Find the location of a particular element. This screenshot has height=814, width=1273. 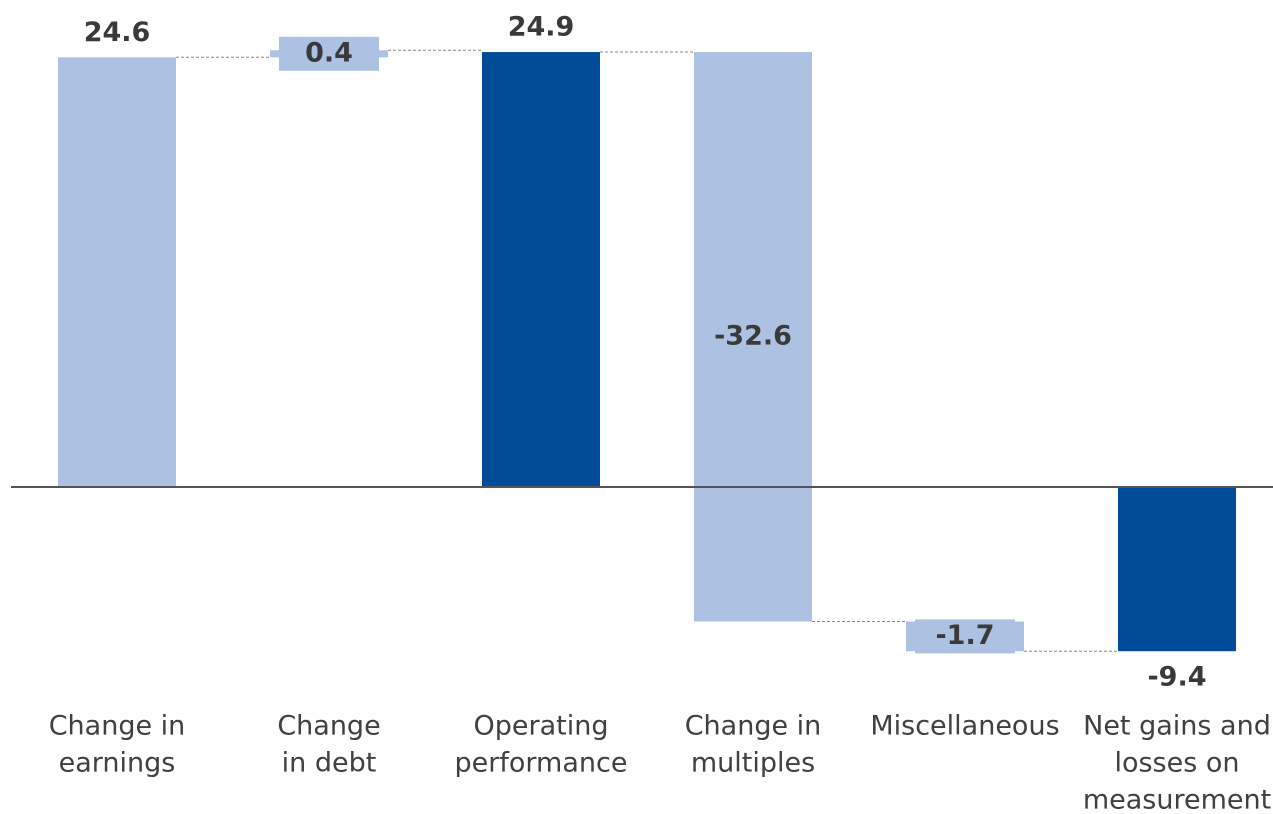

value-label: -32.6 is located at coordinates (753, 335).